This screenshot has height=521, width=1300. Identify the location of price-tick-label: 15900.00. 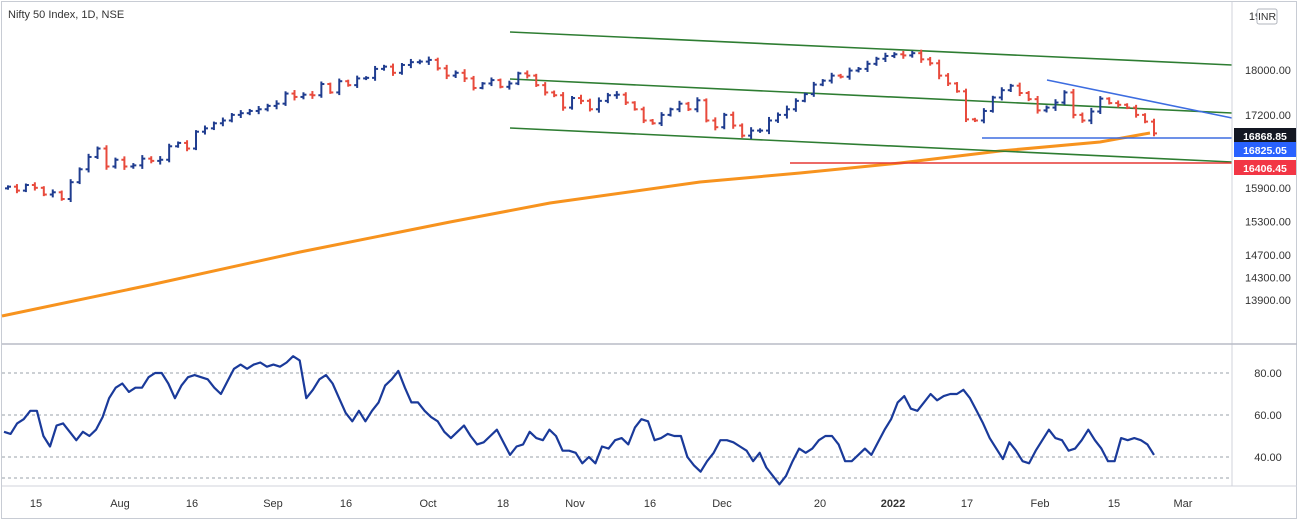
(1268, 189).